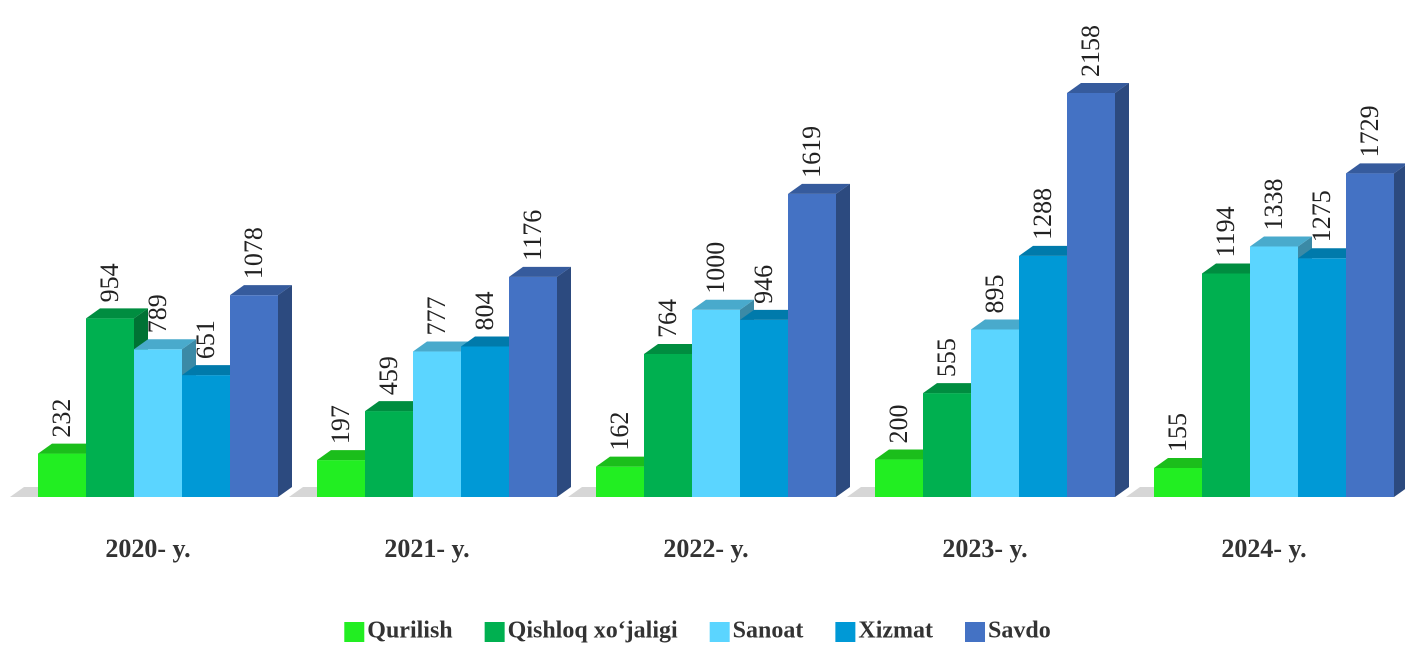  Describe the element at coordinates (1369, 131) in the screenshot. I see `value-label: 1729` at that location.